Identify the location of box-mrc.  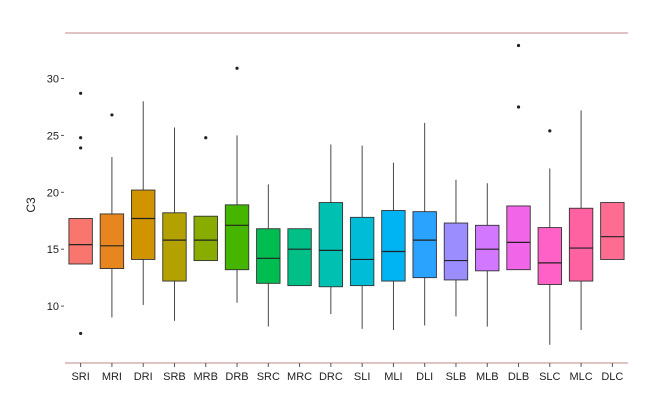
(299, 257).